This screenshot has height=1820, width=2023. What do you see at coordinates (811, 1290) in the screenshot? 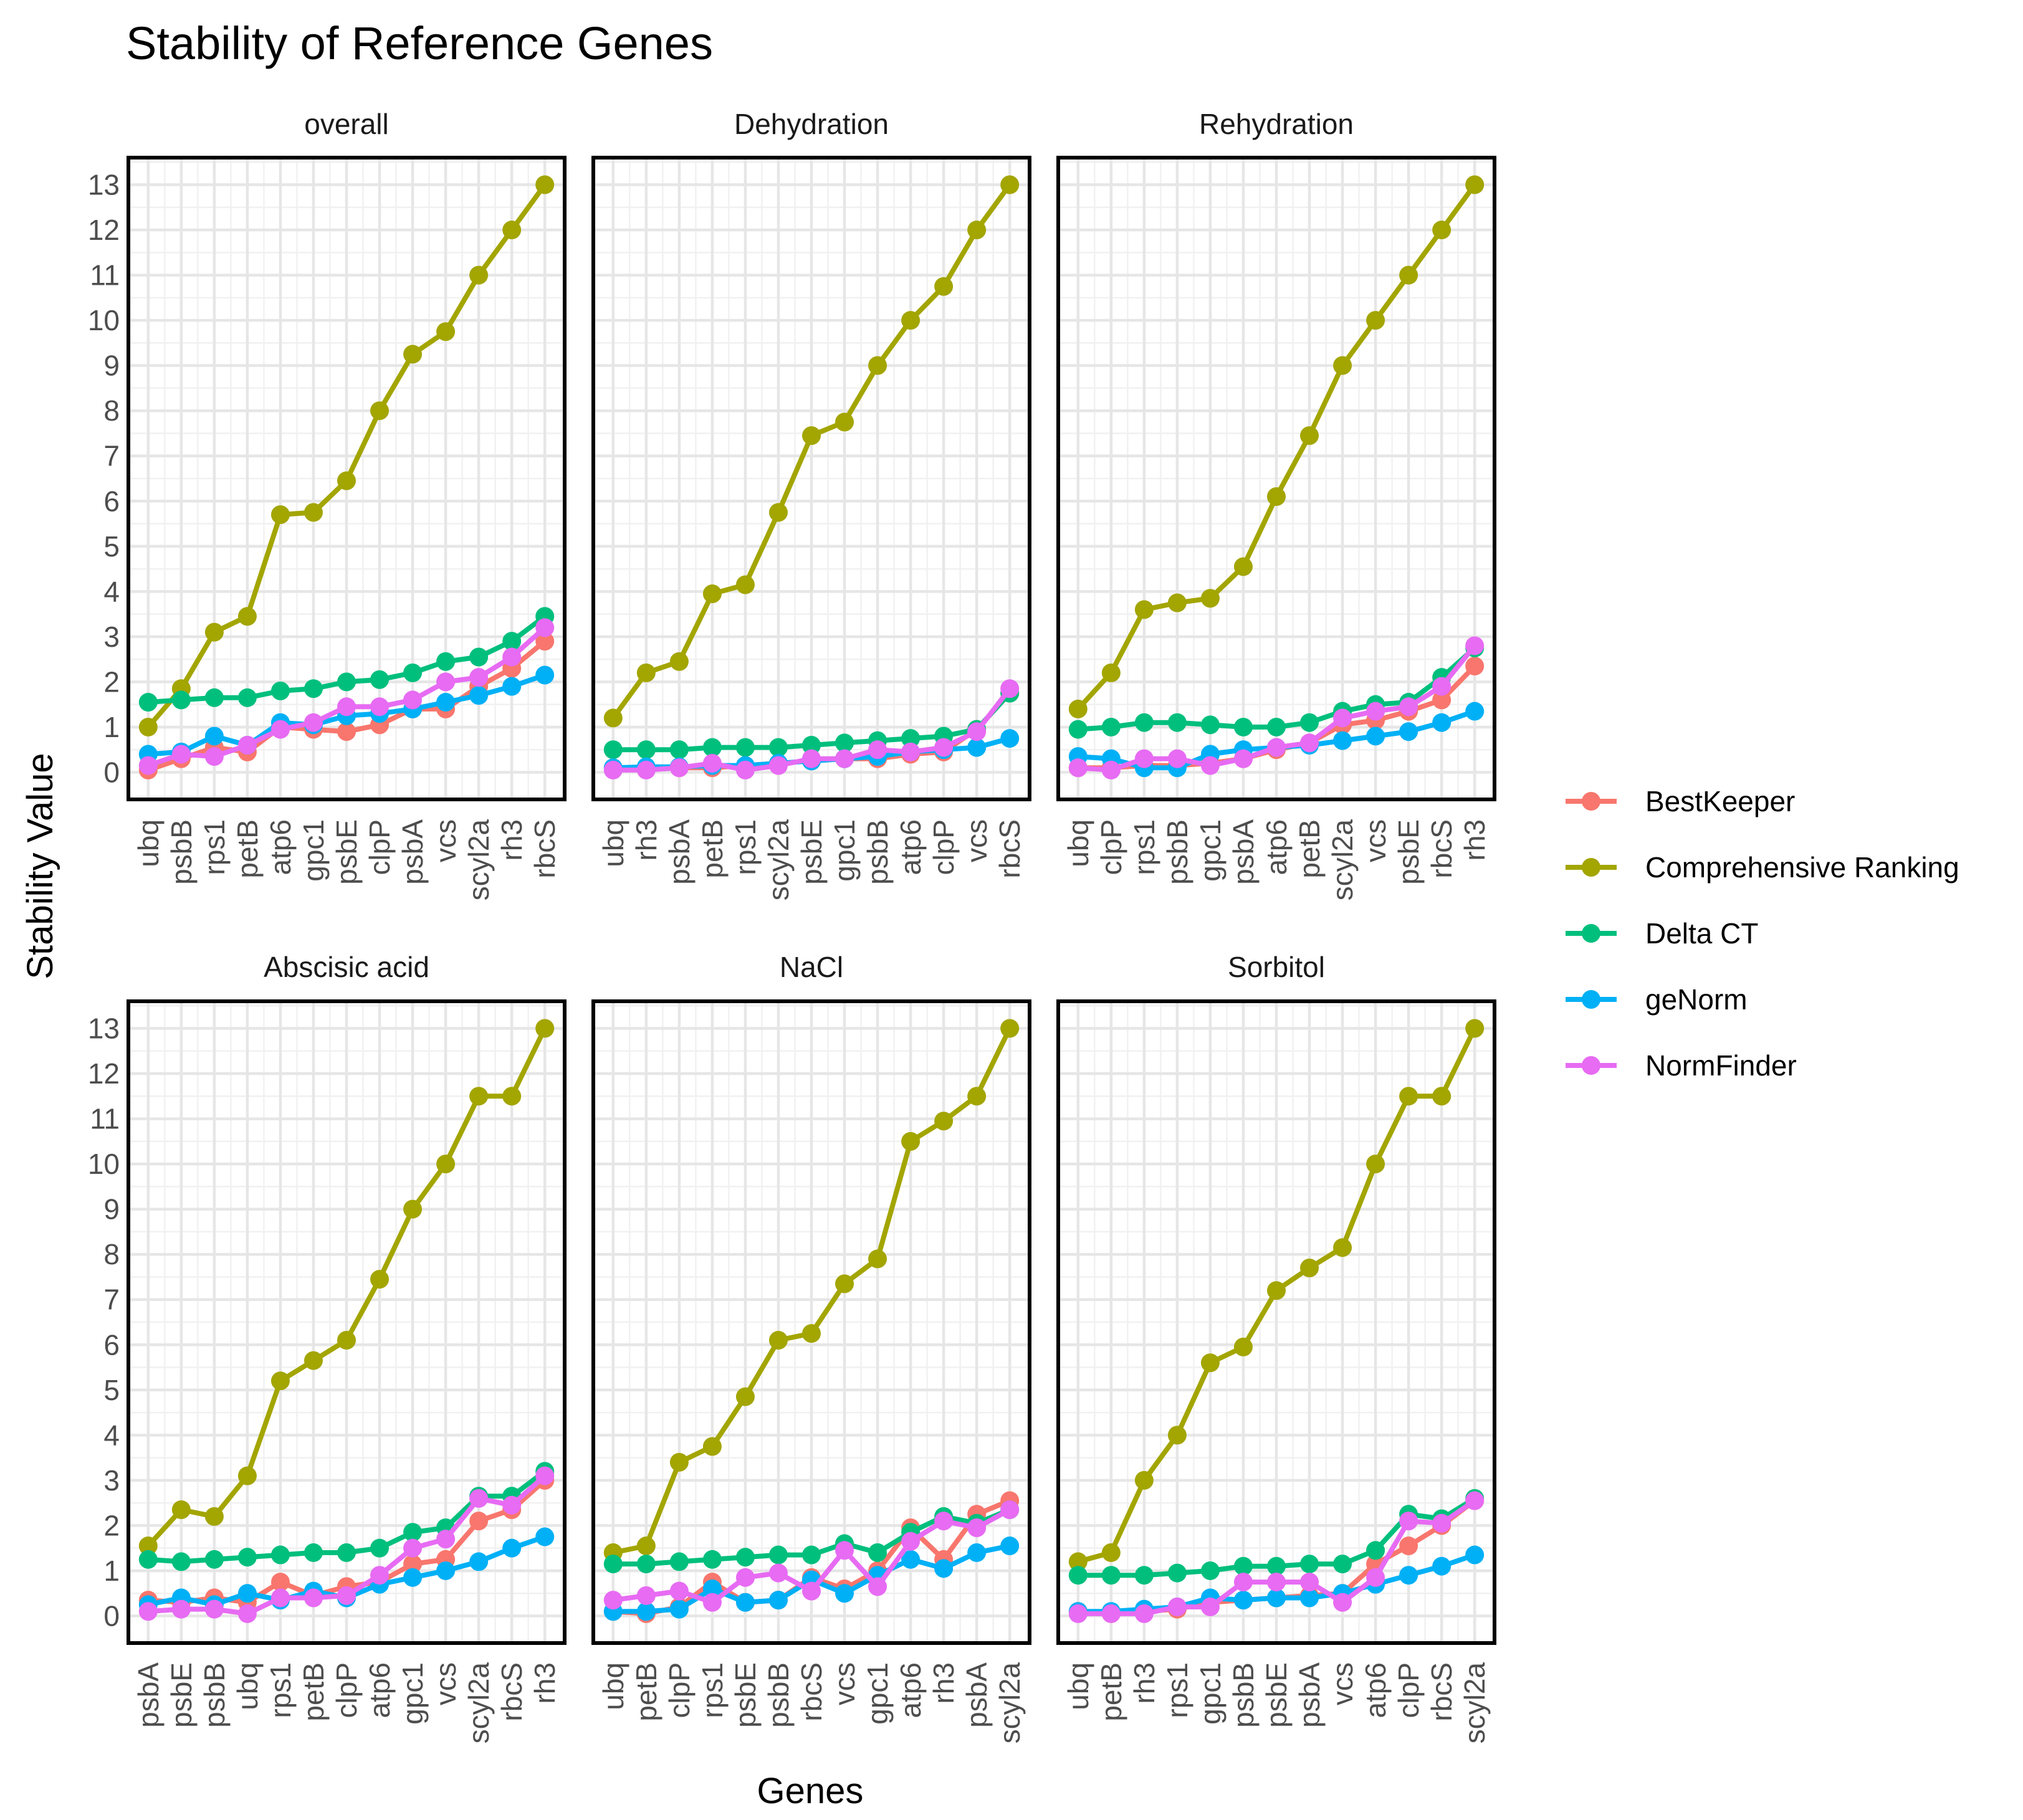
I see `series-comprehensive-ranking-nacl` at bounding box center [811, 1290].